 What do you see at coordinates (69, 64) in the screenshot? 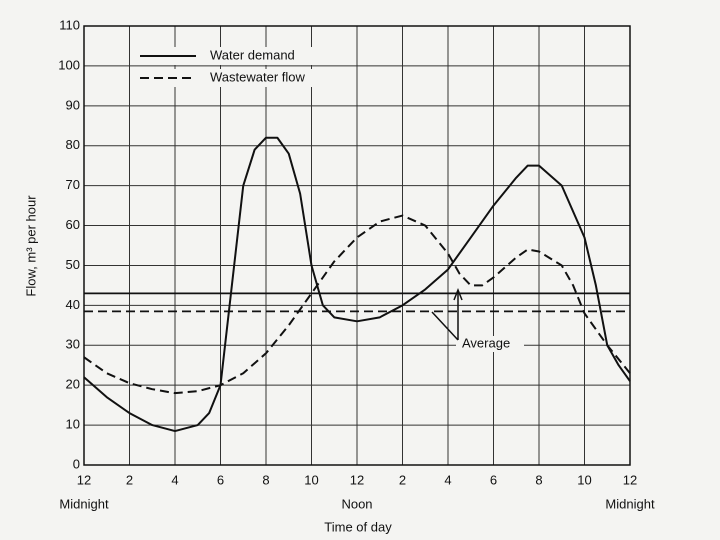
I see `y-tick-label: 100` at bounding box center [69, 64].